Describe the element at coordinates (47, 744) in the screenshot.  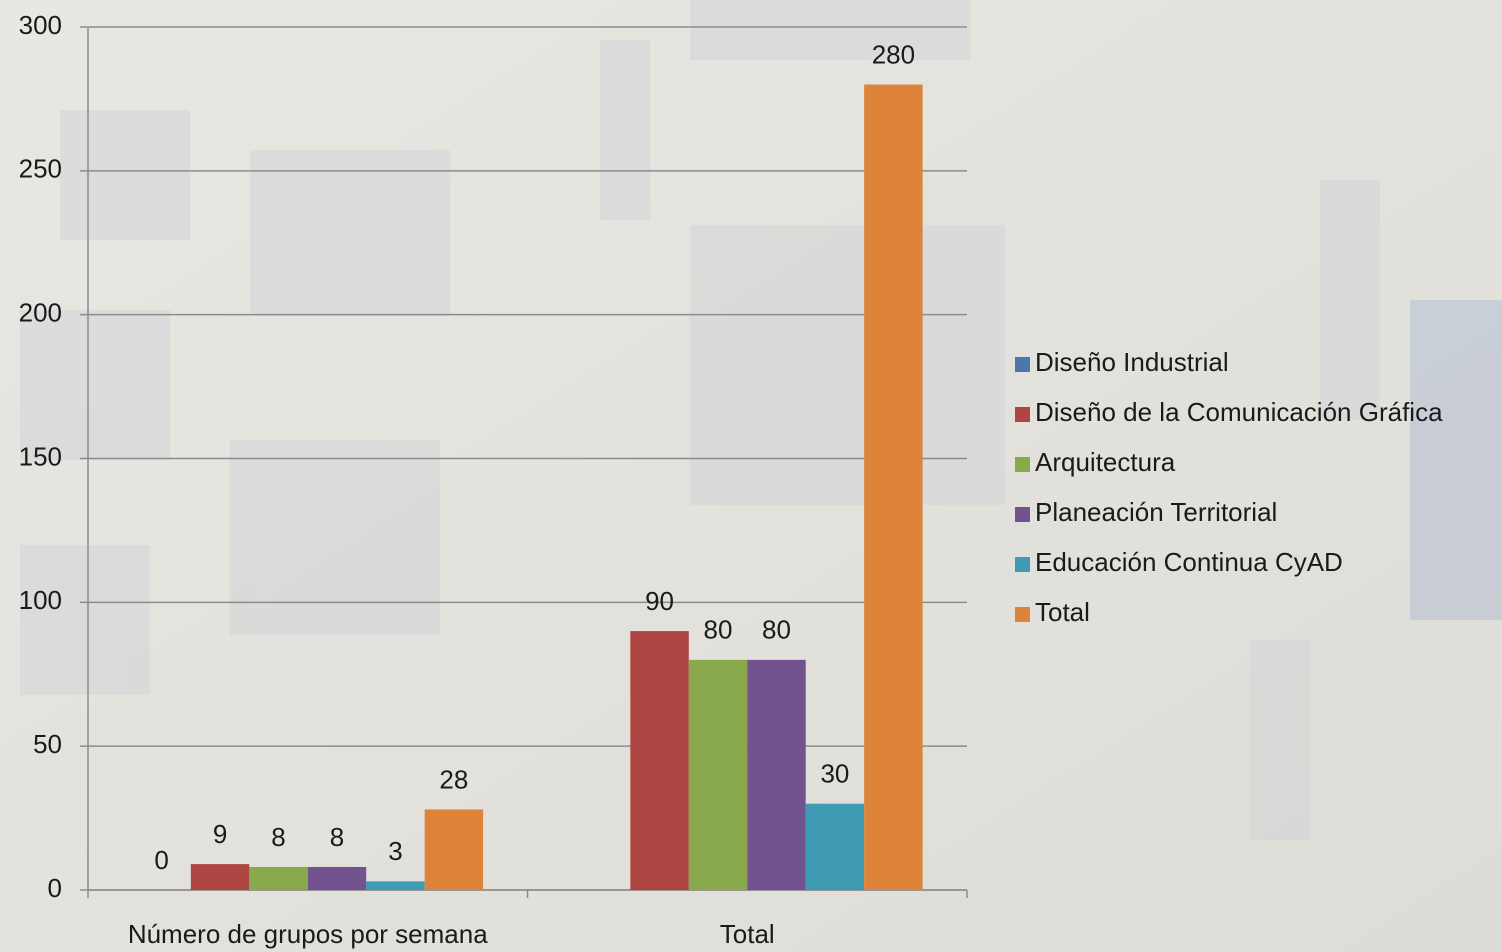
I see `y-tick-label: 50` at that location.